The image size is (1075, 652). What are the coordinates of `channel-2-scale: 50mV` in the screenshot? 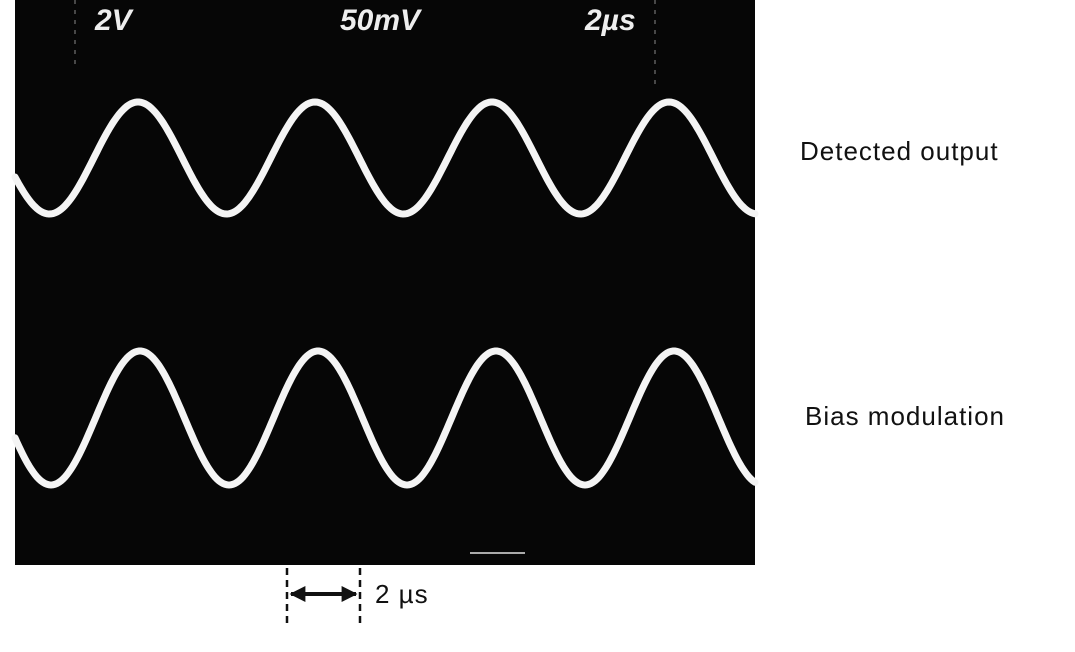 It's located at (381, 20).